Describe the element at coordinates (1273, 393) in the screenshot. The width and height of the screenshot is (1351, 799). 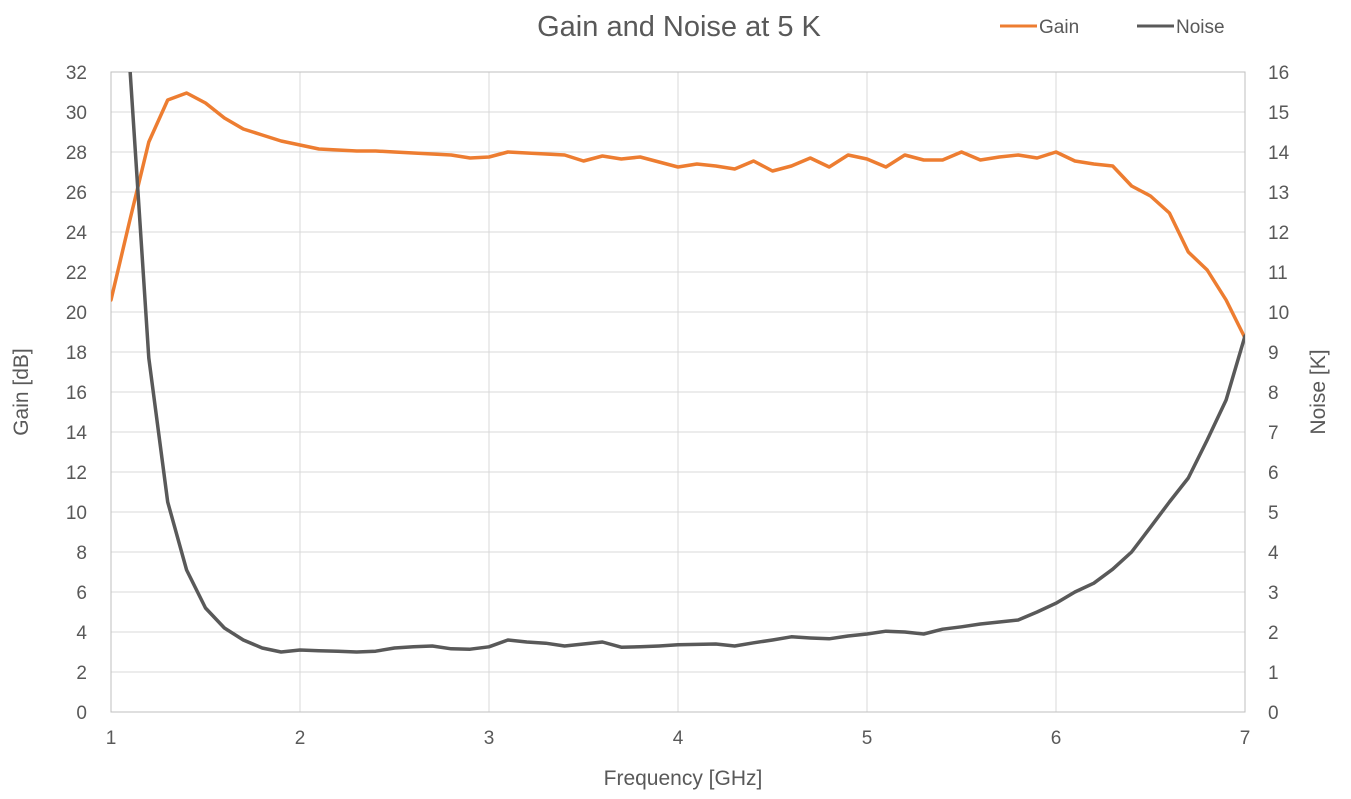
I see `right-y-tick-label: 8` at that location.